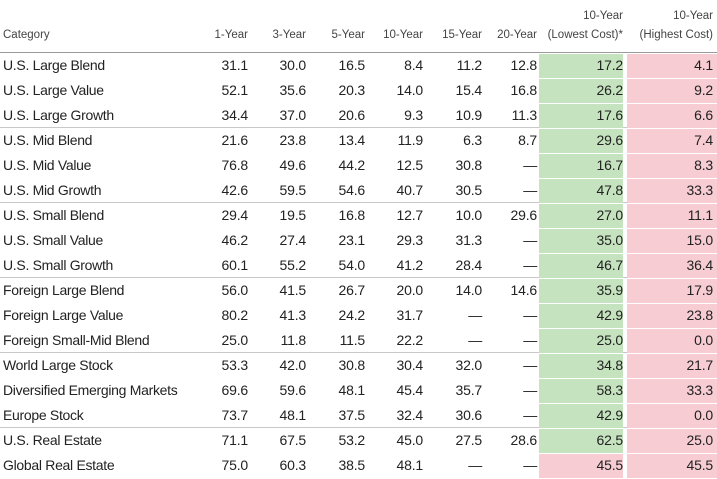  I want to click on table-cell: 15.4, so click(469, 90).